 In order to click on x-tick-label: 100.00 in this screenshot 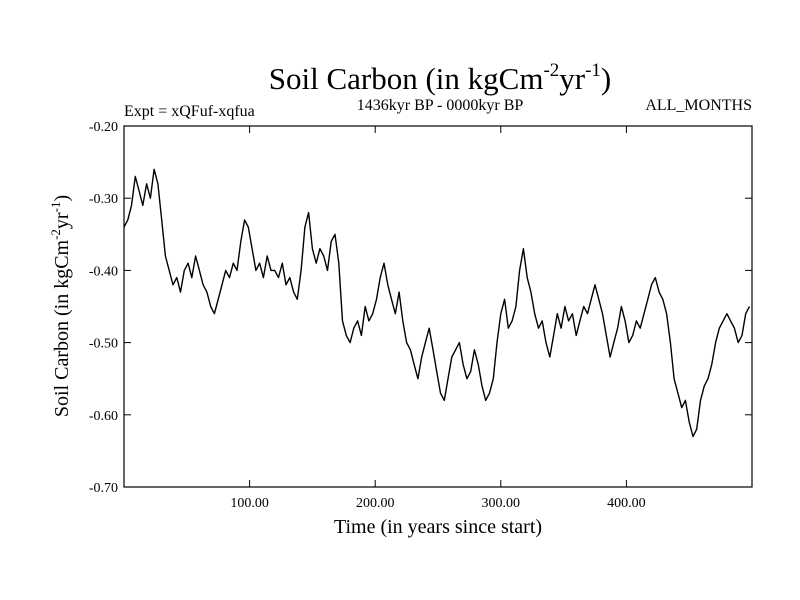, I will do `click(249, 503)`.